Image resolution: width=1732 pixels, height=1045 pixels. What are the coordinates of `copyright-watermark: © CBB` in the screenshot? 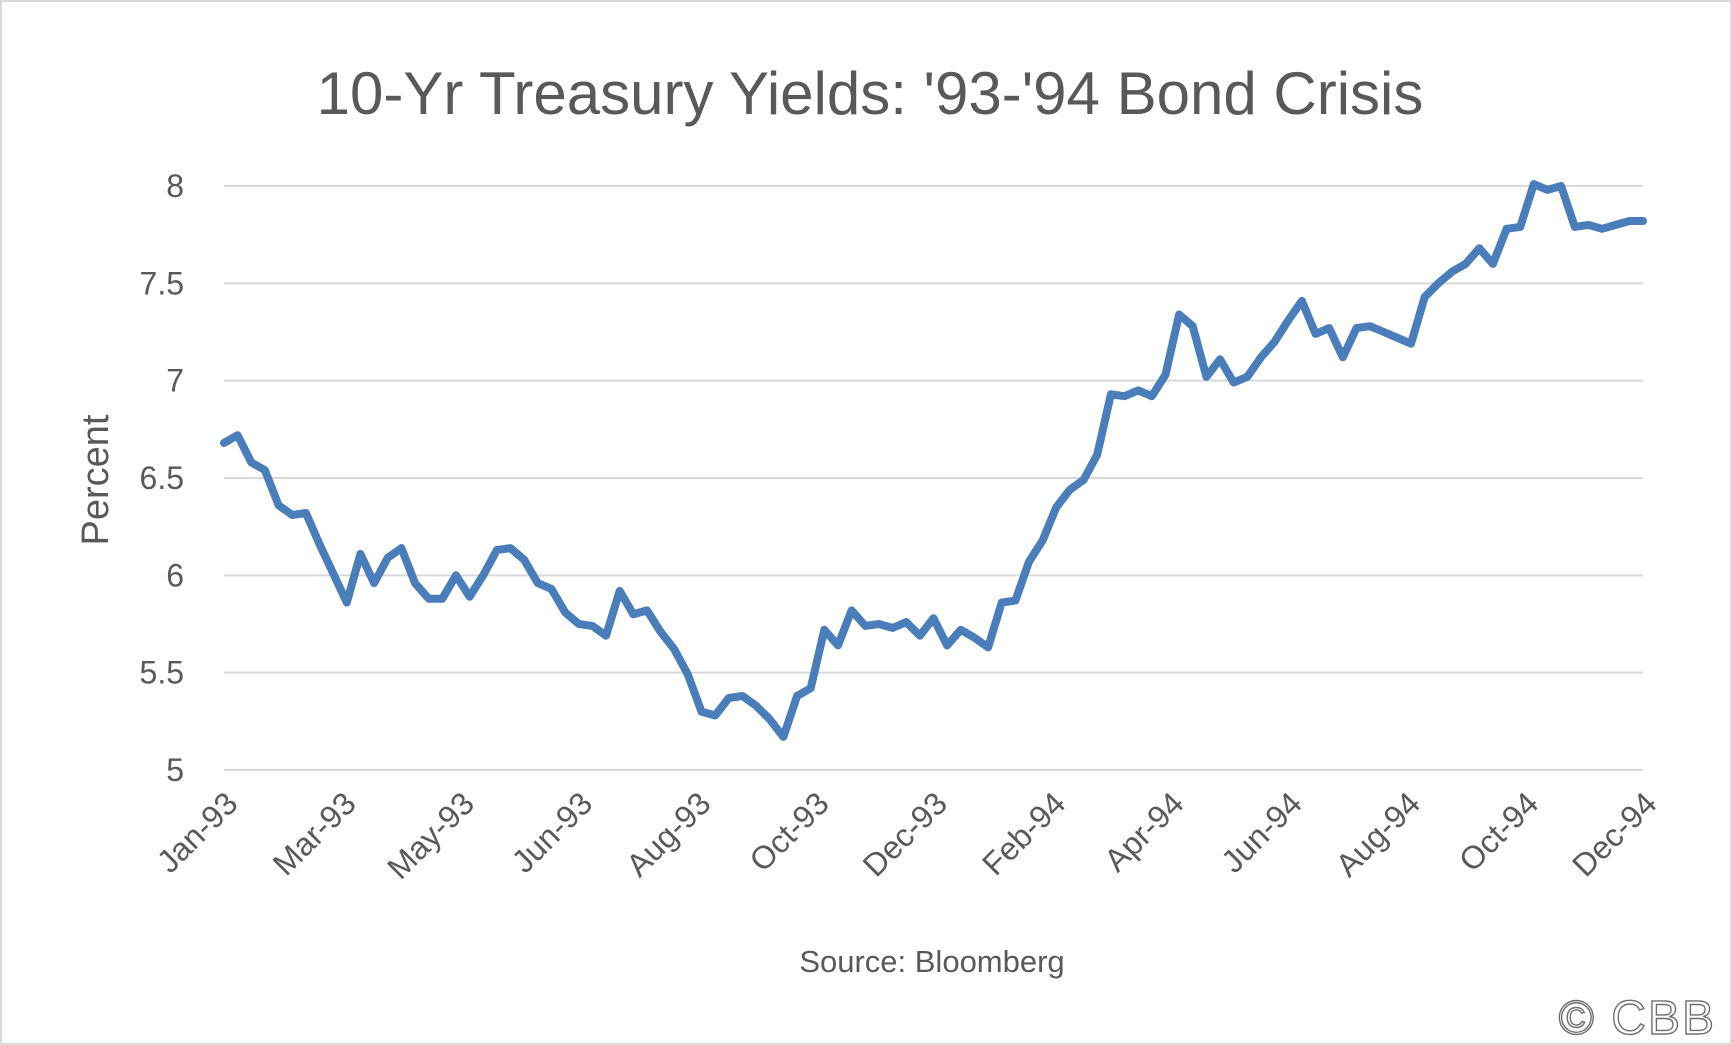 It's located at (1637, 1018).